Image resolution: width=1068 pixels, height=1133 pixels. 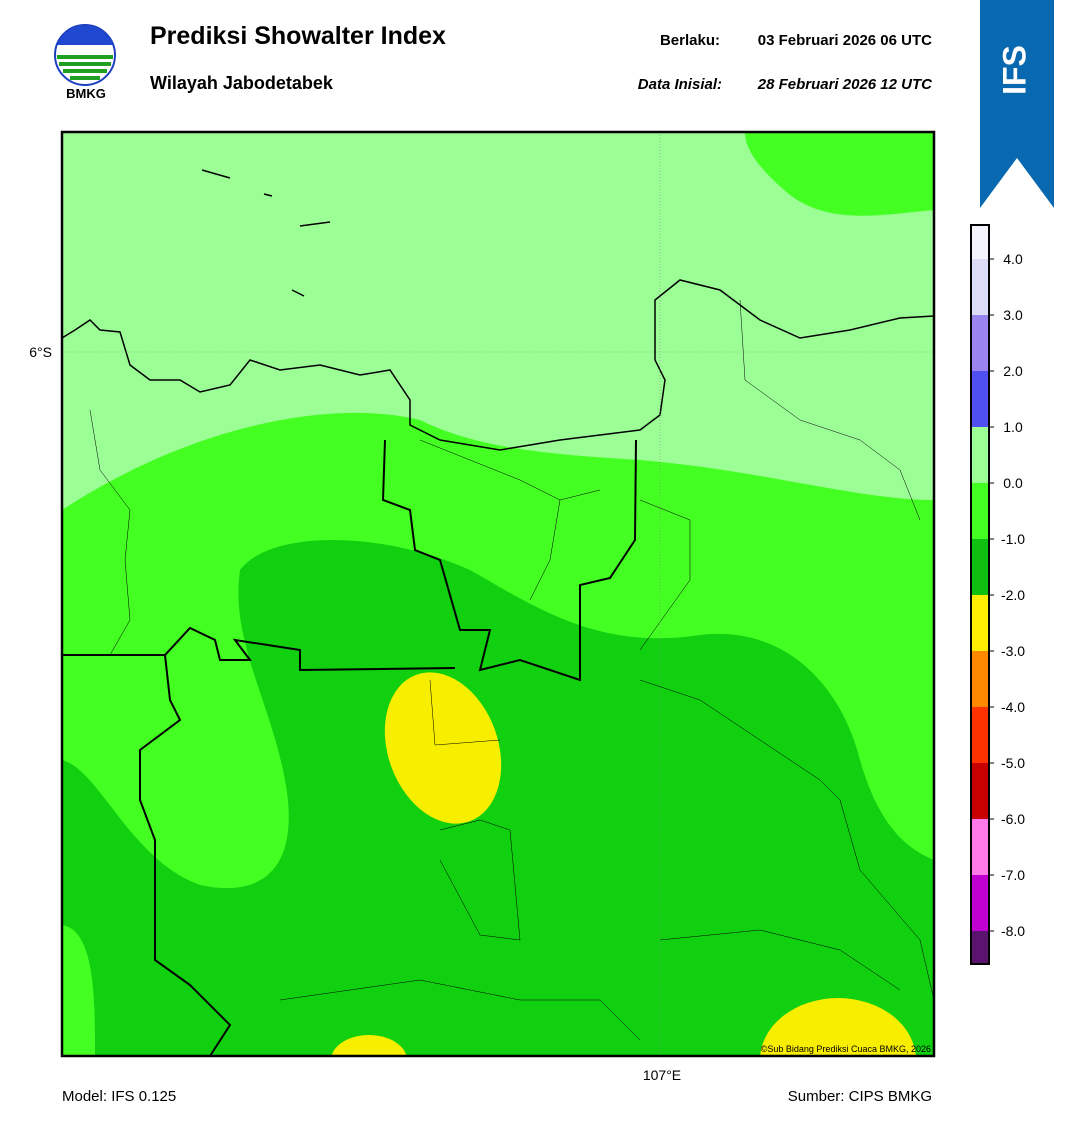 What do you see at coordinates (1013, 875) in the screenshot?
I see `colorbar-label: -7.0` at bounding box center [1013, 875].